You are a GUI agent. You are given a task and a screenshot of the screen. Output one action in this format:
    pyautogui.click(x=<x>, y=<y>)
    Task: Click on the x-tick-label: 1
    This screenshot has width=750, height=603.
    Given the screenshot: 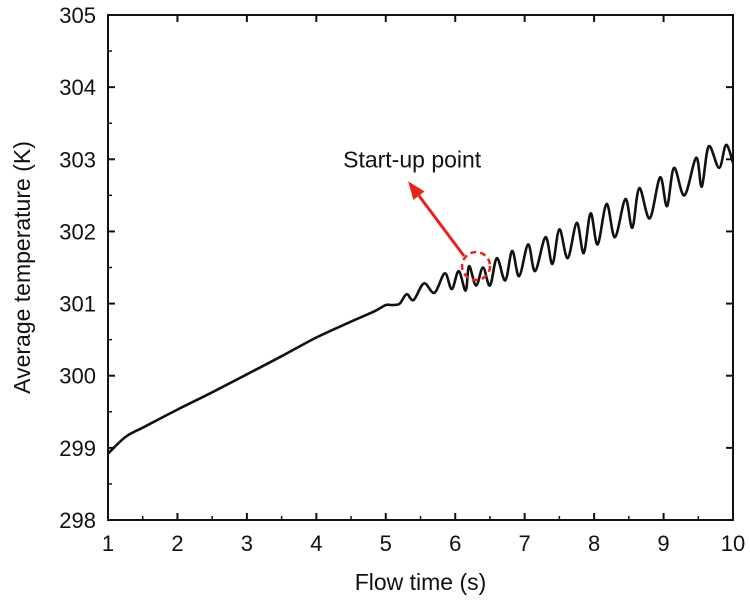 What is the action you would take?
    pyautogui.click(x=108, y=543)
    